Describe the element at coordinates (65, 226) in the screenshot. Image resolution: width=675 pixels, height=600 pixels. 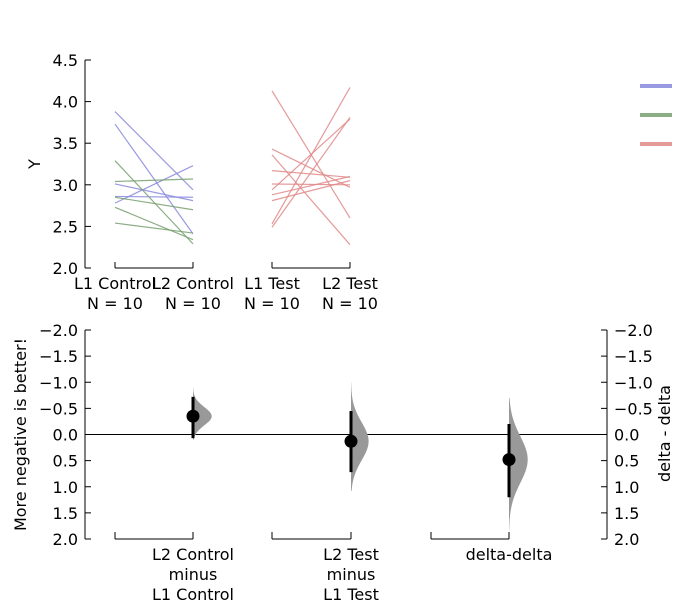
I see `top-y-tick-label: 2.5` at that location.